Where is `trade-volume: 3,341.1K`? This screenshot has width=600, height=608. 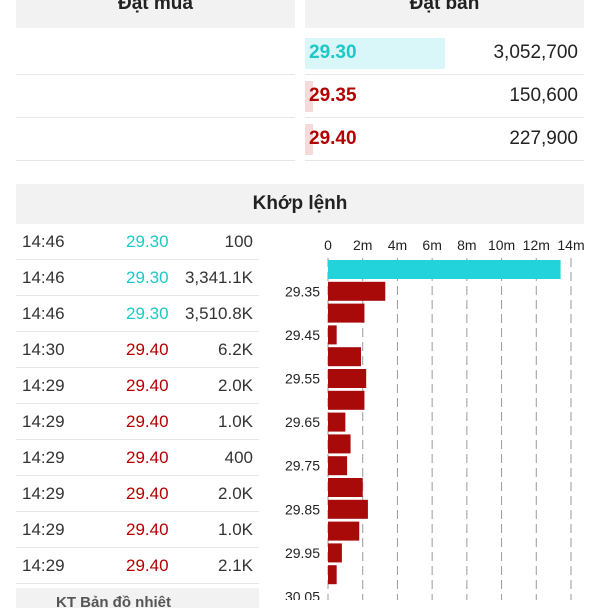 trade-volume: 3,341.1K is located at coordinates (218, 277).